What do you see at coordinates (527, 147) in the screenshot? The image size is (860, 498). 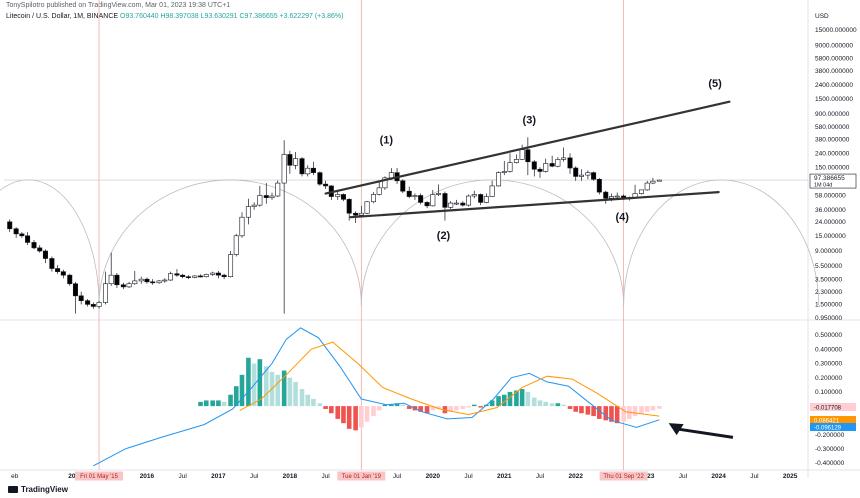 I see `trendline` at bounding box center [527, 147].